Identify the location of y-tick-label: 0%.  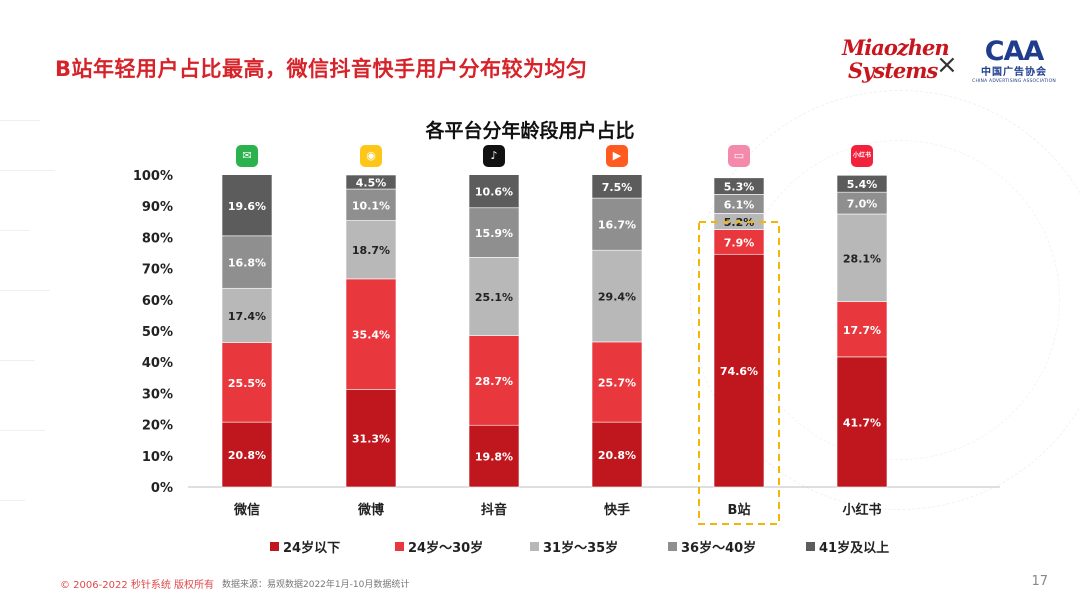
(162, 488).